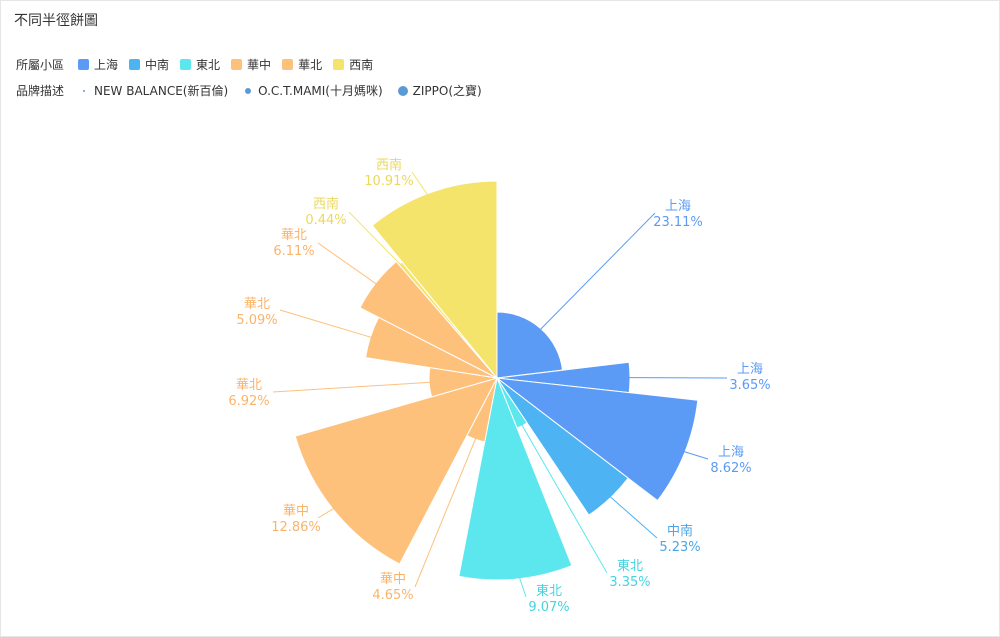 The width and height of the screenshot is (1000, 637). What do you see at coordinates (678, 222) in the screenshot?
I see `slice-percent-label: 23.11%` at bounding box center [678, 222].